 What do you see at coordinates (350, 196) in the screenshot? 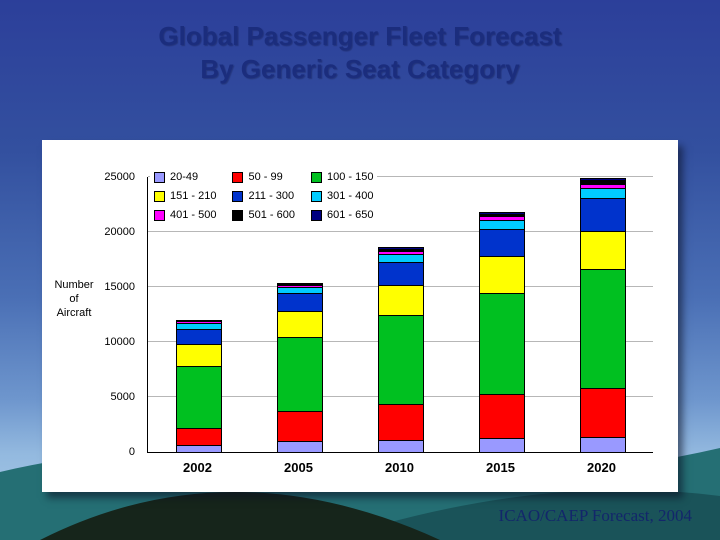
I see `legend-label: 301 - 400` at bounding box center [350, 196].